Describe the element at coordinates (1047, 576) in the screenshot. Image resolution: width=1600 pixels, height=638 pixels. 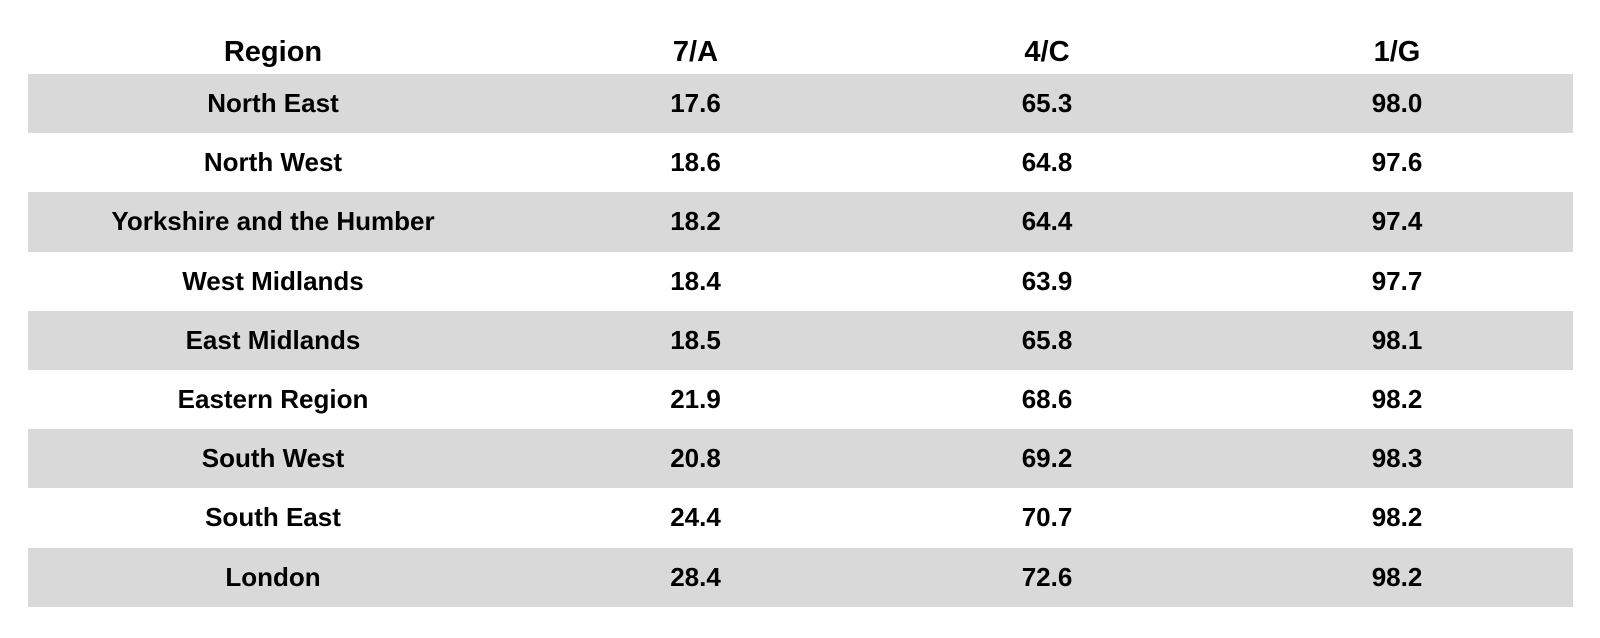
I see `value-cell: 72.6` at that location.